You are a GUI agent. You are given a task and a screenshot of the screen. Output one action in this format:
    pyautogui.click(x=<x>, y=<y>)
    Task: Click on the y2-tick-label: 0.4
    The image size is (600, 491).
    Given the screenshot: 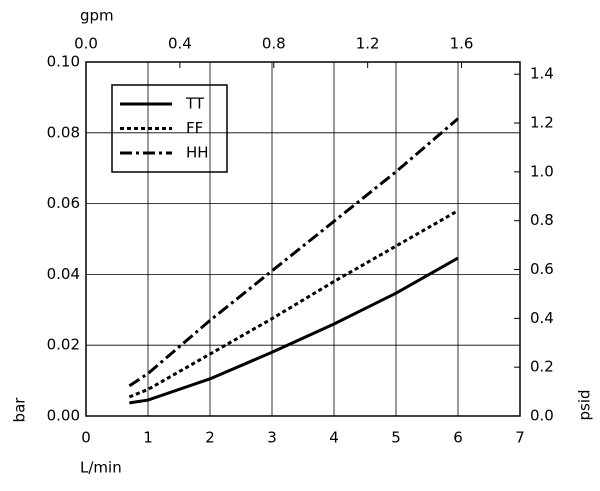 What is the action you would take?
    pyautogui.click(x=542, y=318)
    